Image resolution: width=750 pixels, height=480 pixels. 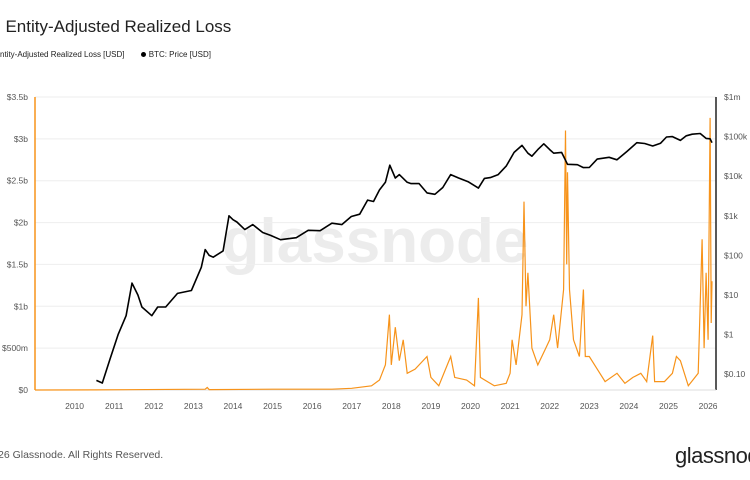 What do you see at coordinates (375, 241) in the screenshot?
I see `watermark: glassnode` at bounding box center [375, 241].